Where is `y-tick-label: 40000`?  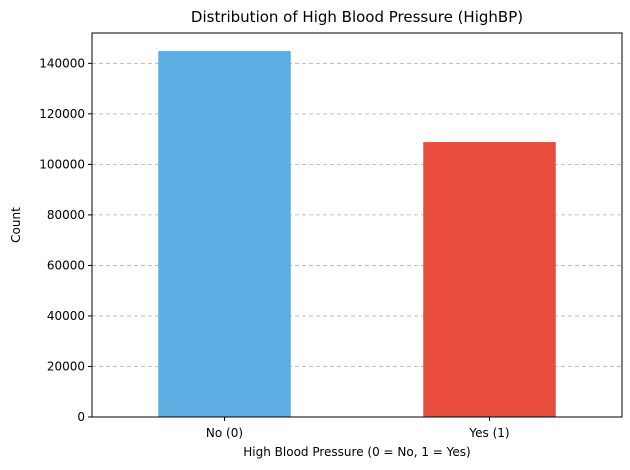
y-tick-label: 40000 is located at coordinates (66, 316).